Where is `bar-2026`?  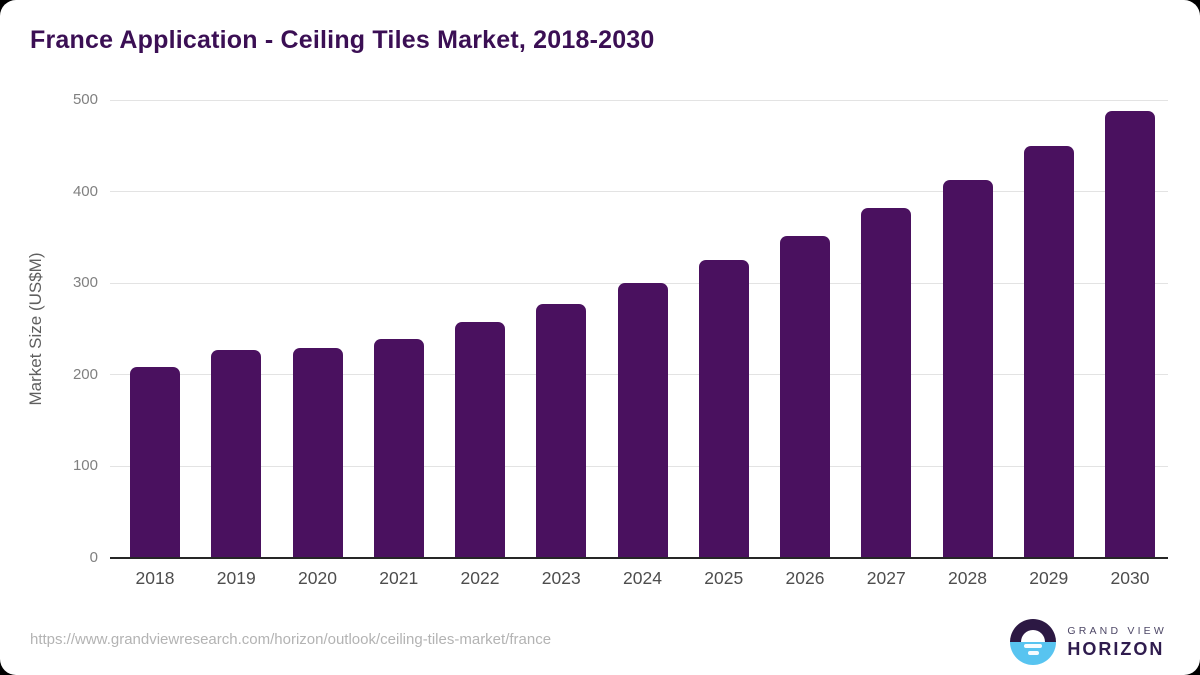
bar-2026 is located at coordinates (805, 396).